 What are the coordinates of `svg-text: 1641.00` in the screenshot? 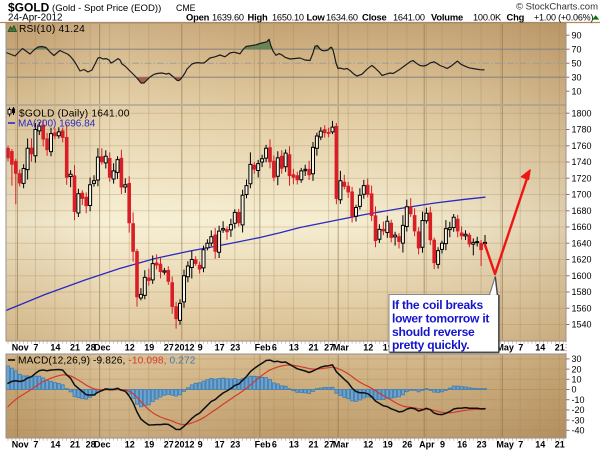 It's located at (409, 18).